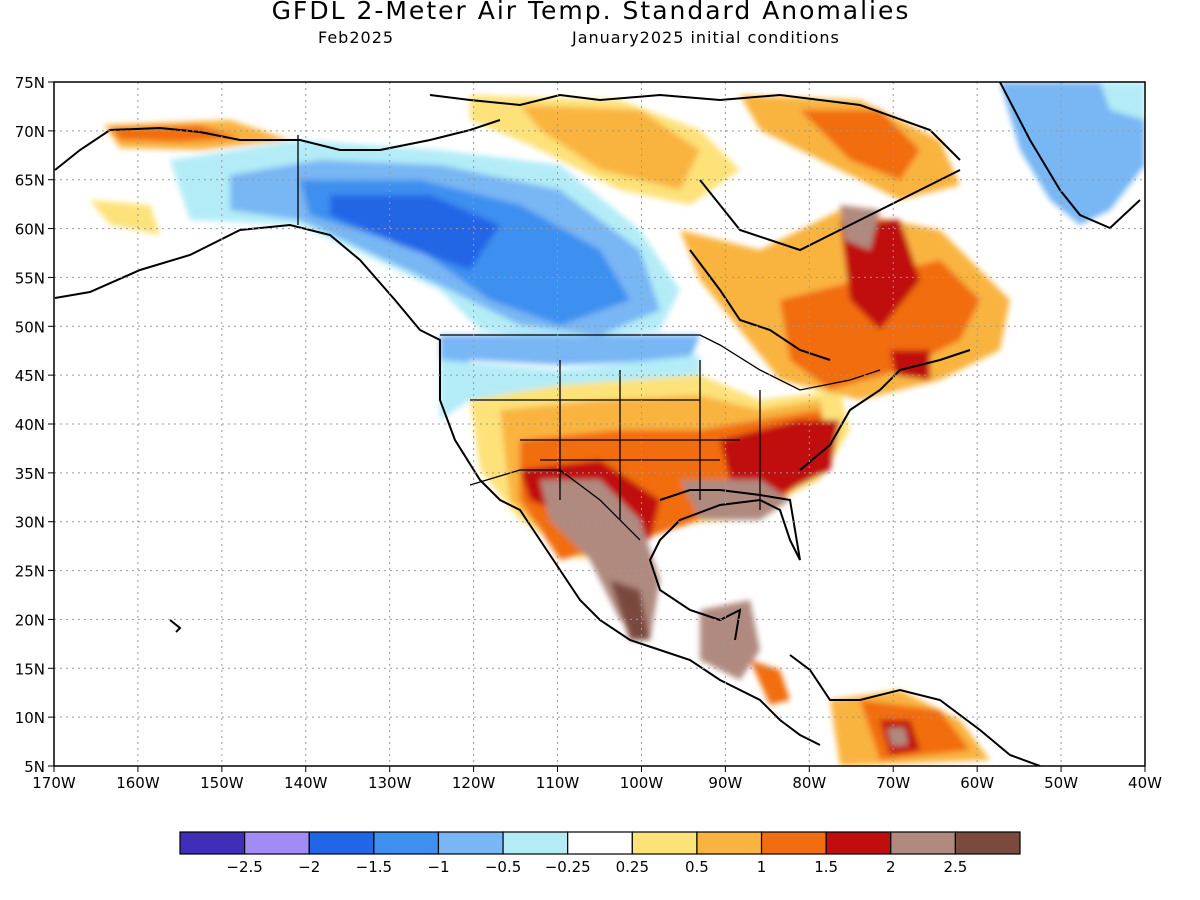 The height and width of the screenshot is (900, 1200). I want to click on lon-label: 60W, so click(977, 783).